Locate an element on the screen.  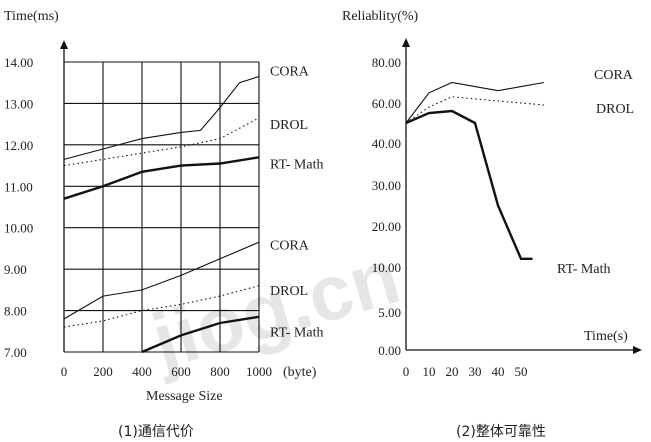
left-y-tick-label: 13.00 is located at coordinates (18, 103).